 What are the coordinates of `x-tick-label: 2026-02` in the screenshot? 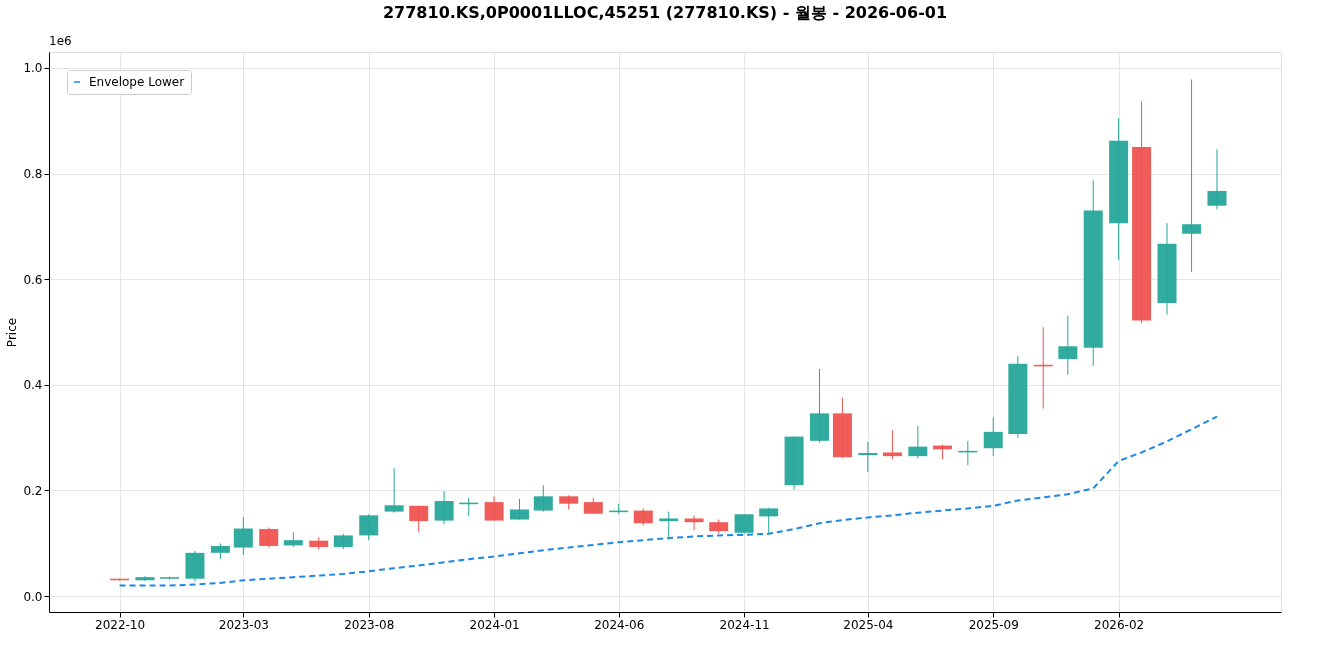 It's located at (1119, 624).